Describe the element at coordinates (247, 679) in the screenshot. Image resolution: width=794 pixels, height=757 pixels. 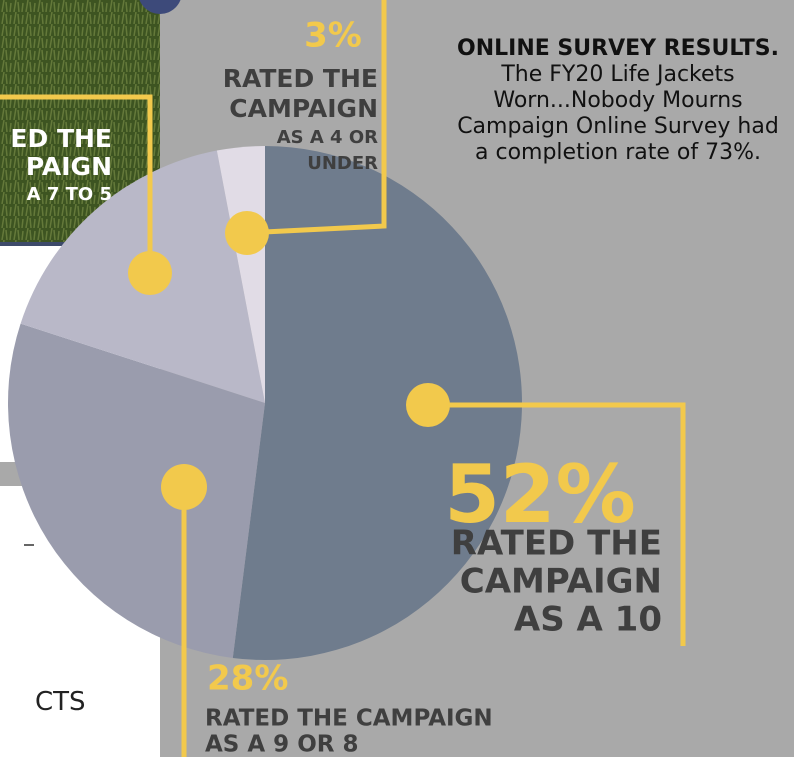
I see `value-label: 28%` at that location.